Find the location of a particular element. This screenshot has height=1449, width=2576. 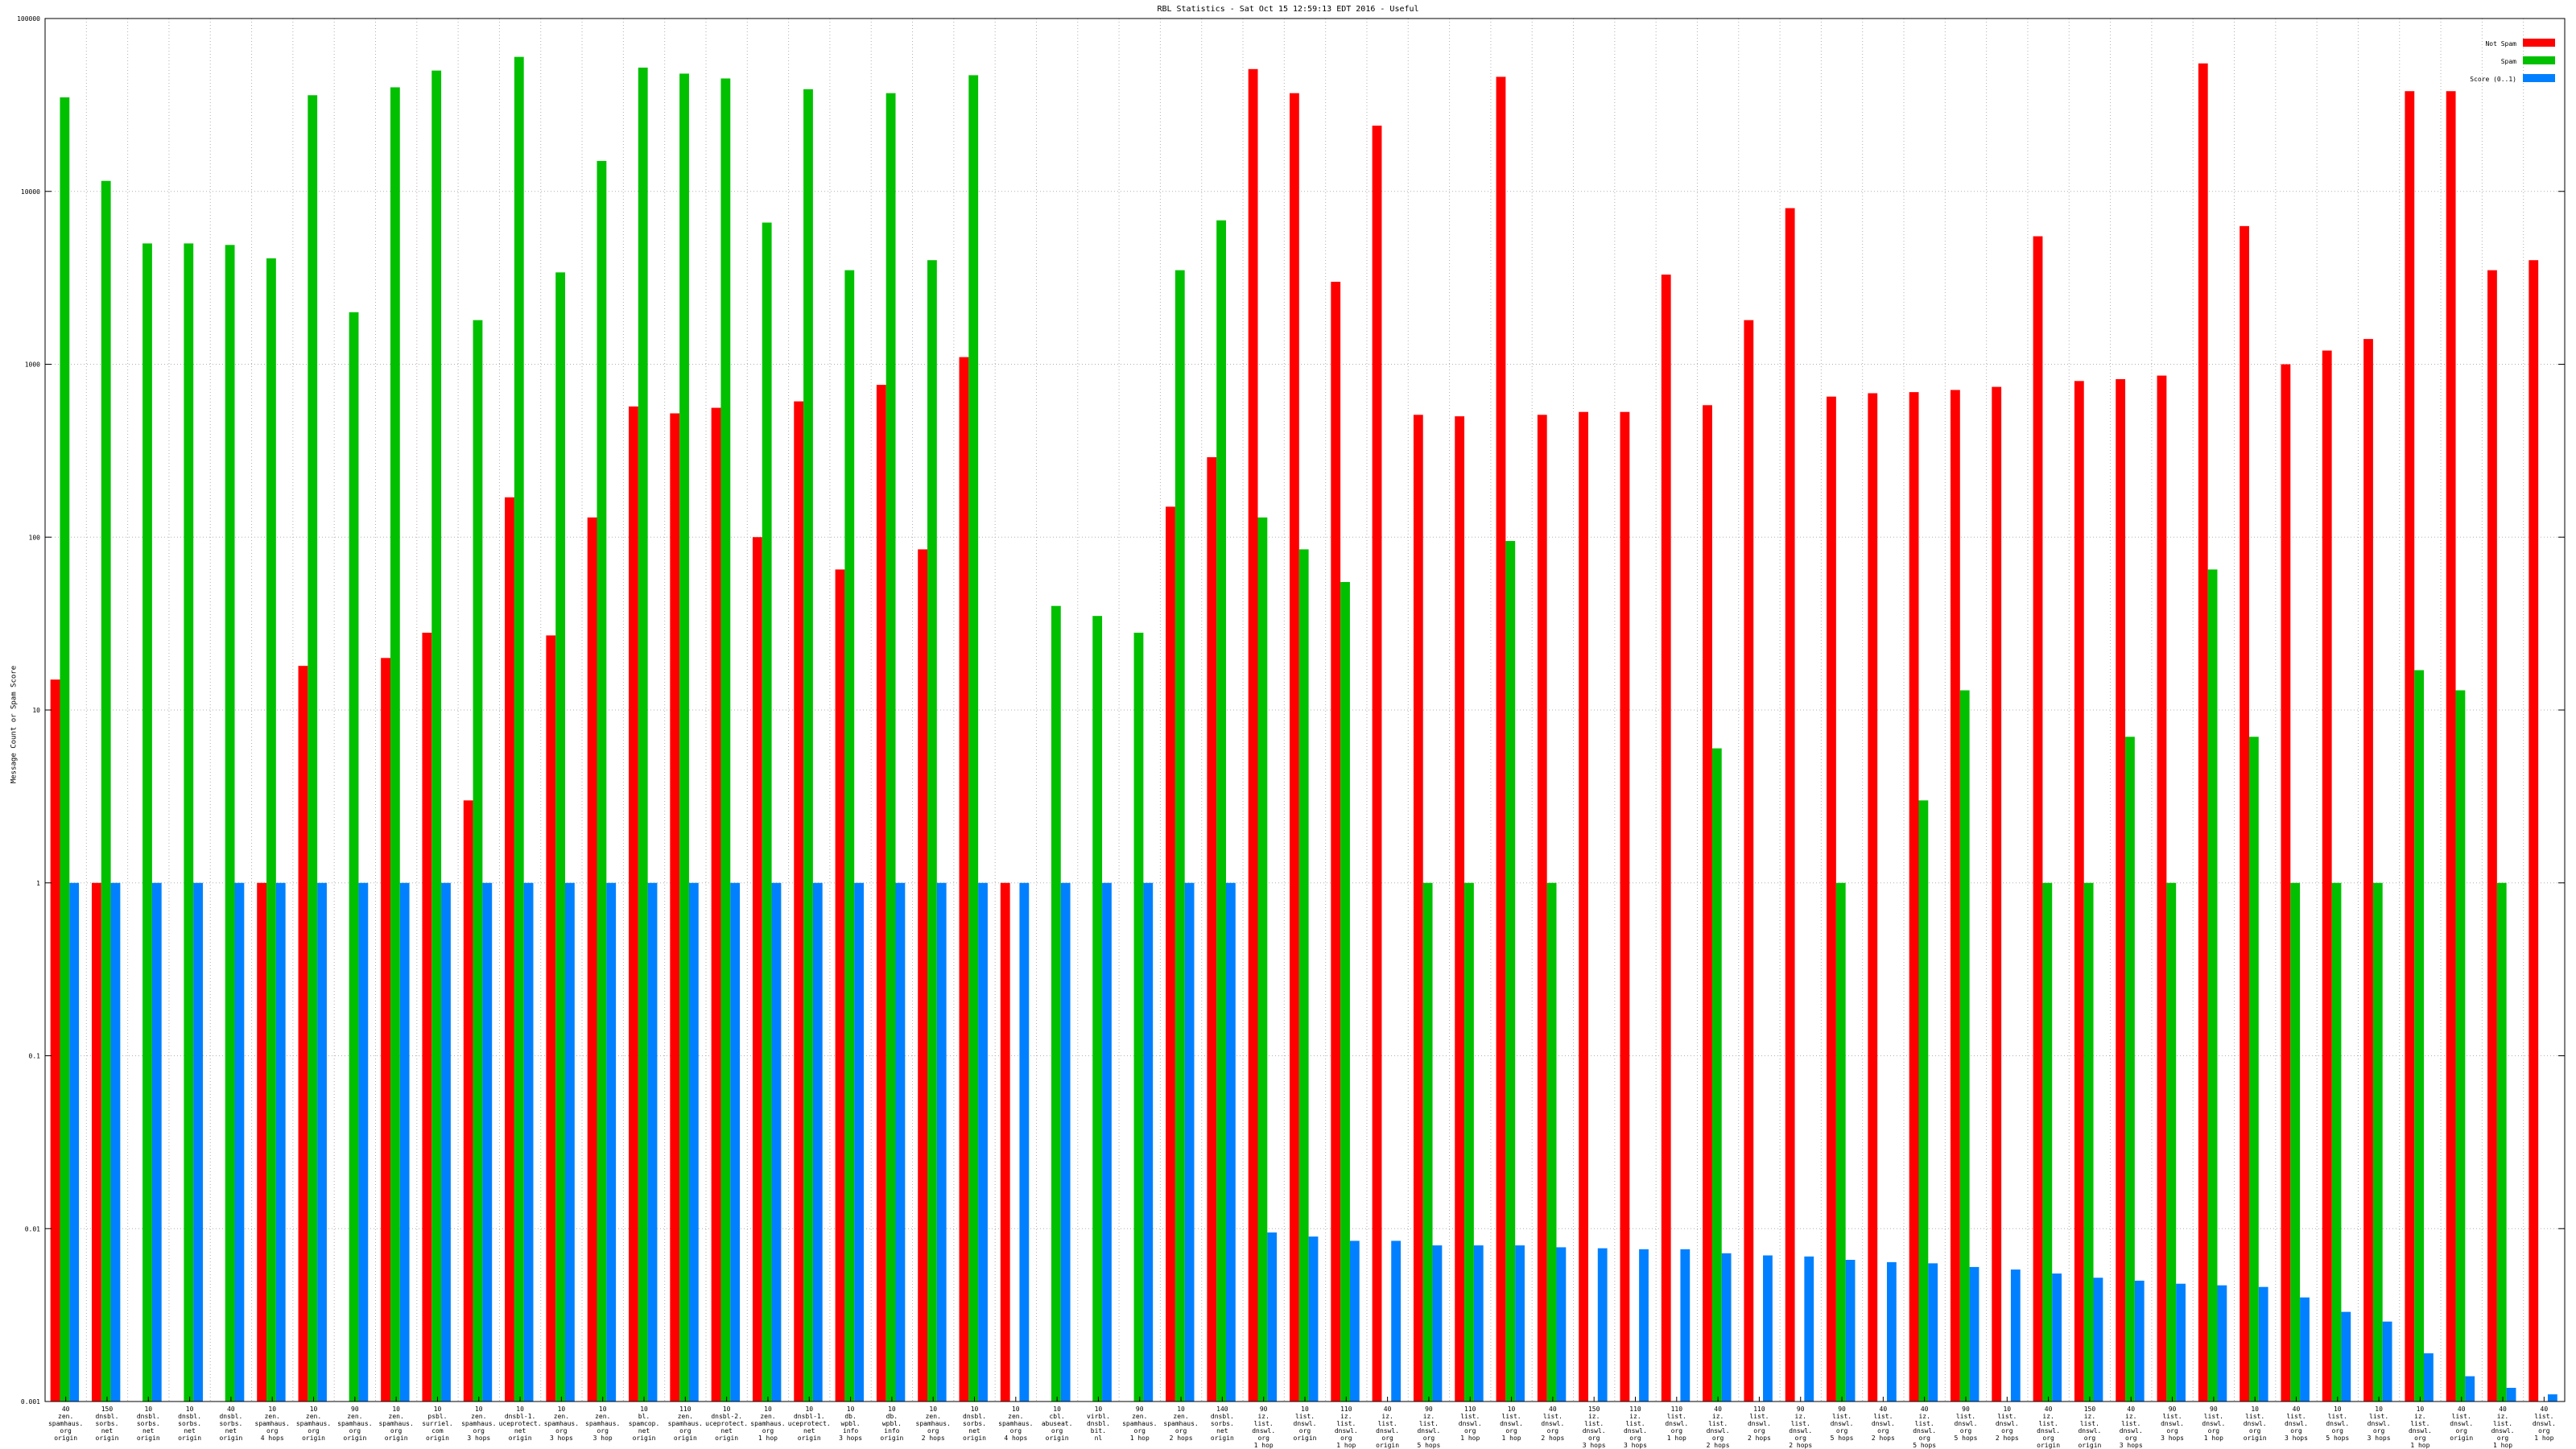

x-tick-label: 10 list. dnswl. org 2 hops is located at coordinates (2008, 1424).